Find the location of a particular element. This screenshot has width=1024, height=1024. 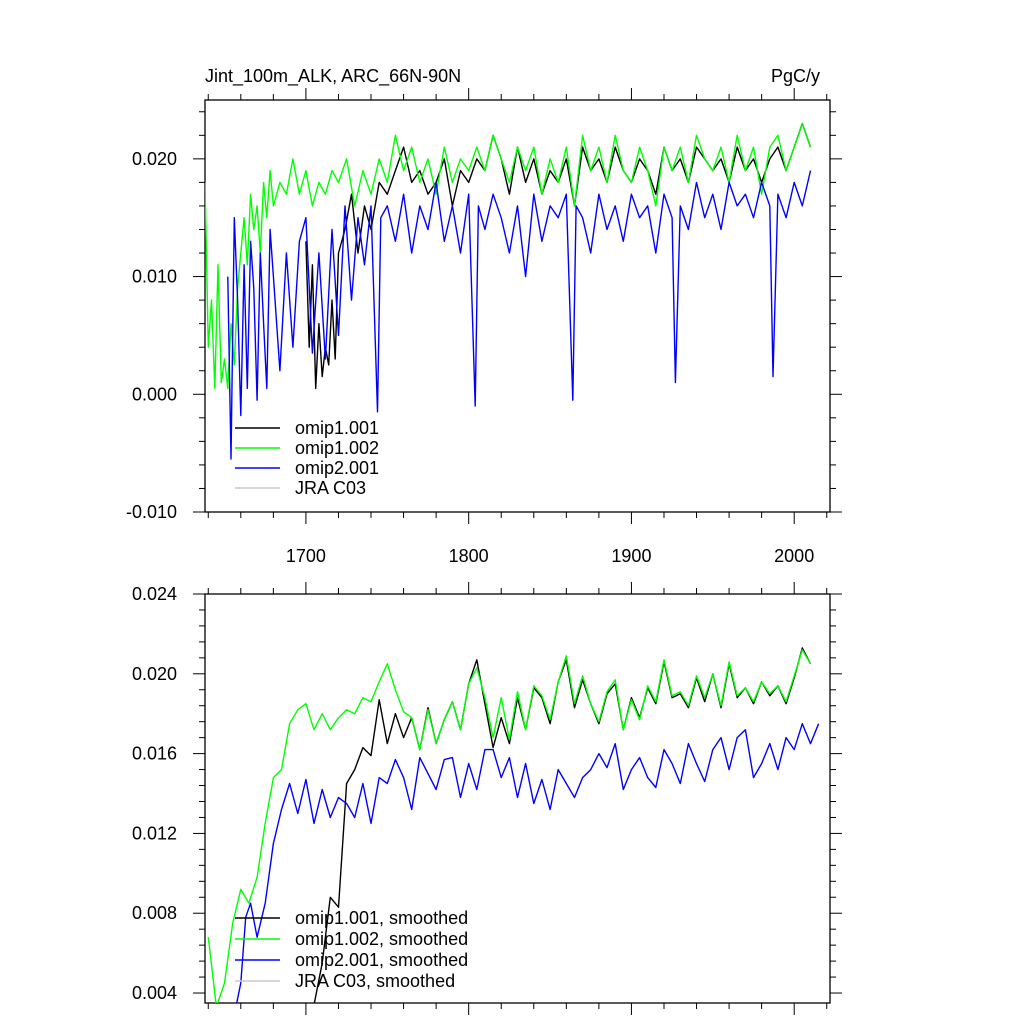

legend-label: omip1.002 is located at coordinates (337, 448).